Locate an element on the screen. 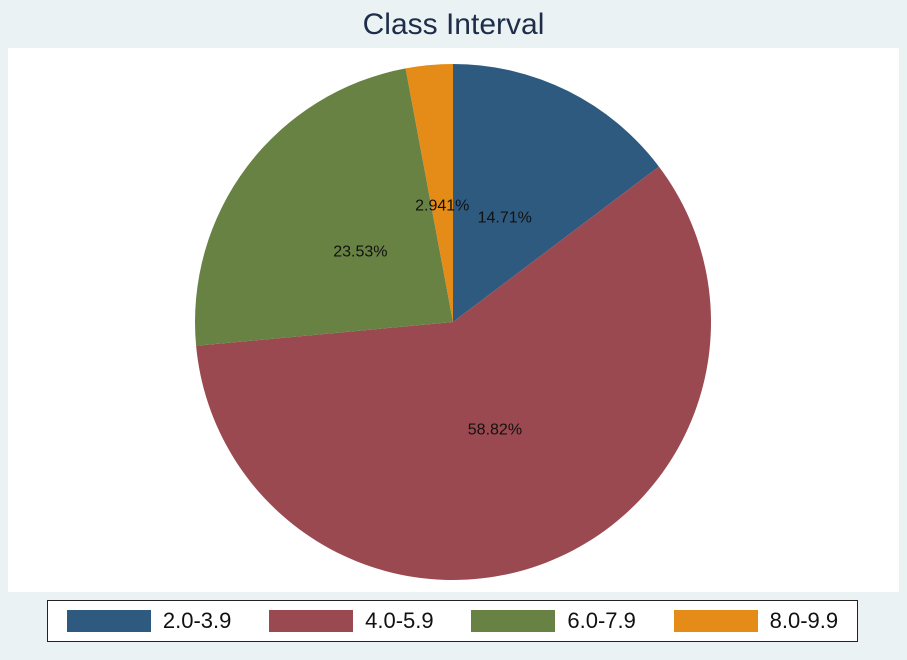 The height and width of the screenshot is (660, 907). legend-item: 4.0-5.9 is located at coordinates (351, 621).